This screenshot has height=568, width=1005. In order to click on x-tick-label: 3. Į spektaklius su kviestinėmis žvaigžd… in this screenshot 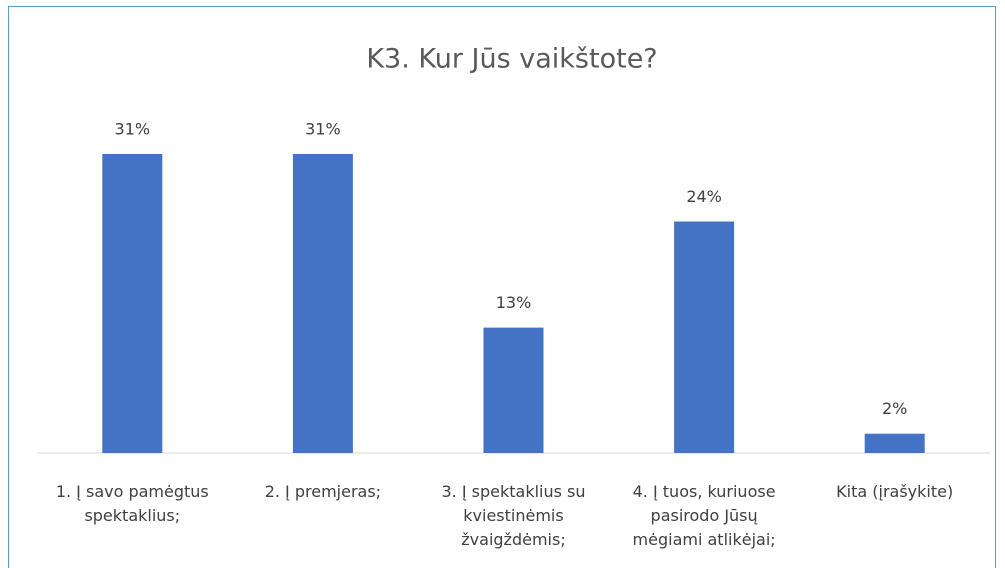, I will do `click(513, 515)`.